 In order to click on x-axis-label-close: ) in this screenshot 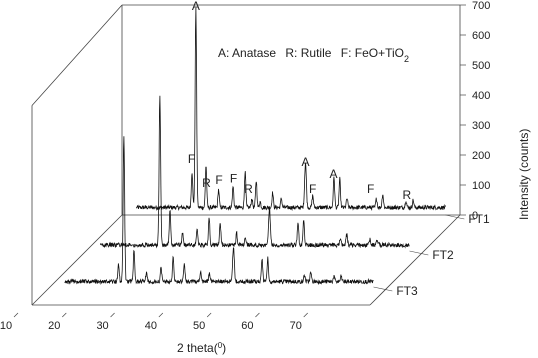, I will do `click(224, 348)`.